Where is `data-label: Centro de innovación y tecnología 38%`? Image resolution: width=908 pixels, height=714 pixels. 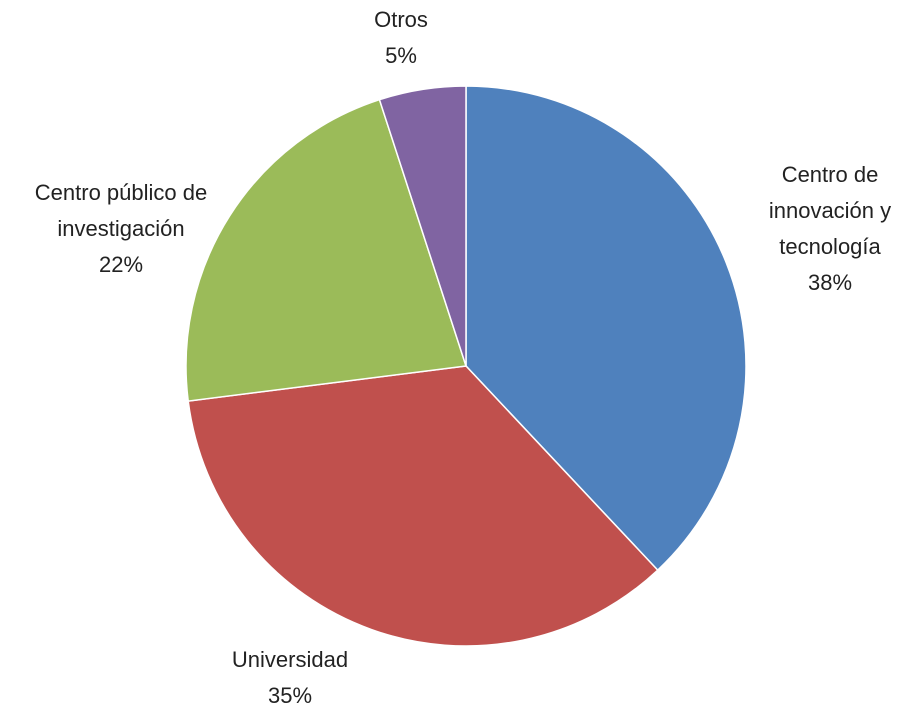
data-label: Centro de innovación y tecnología 38% is located at coordinates (830, 229).